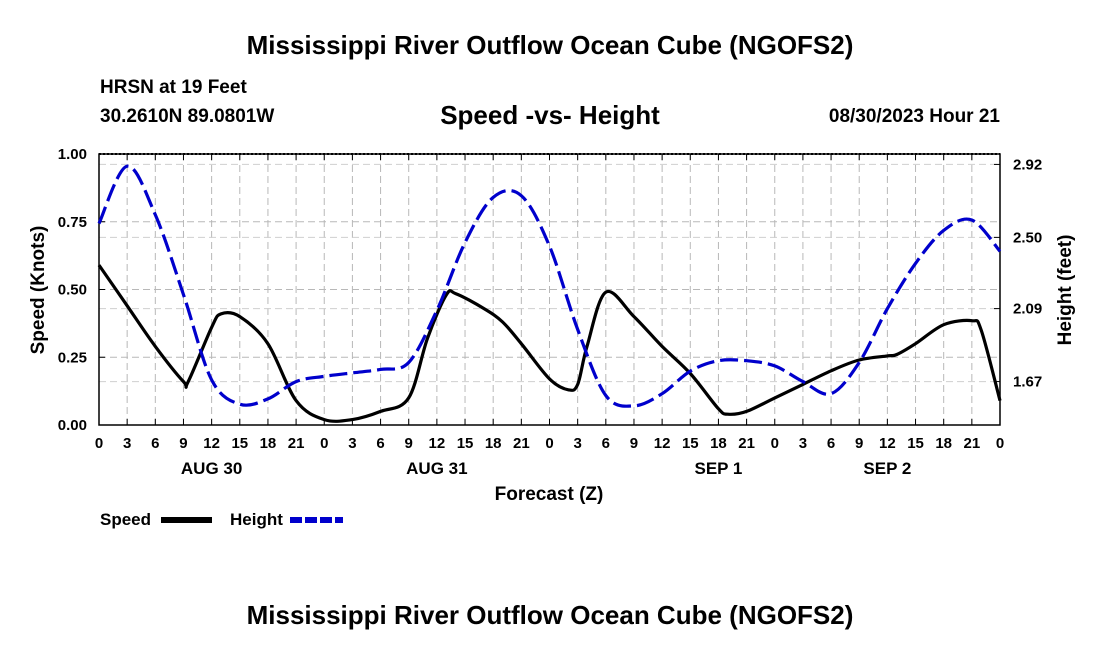 The image size is (1100, 650). What do you see at coordinates (550, 115) in the screenshot?
I see `chart-subtitle: Speed -vs- Height` at bounding box center [550, 115].